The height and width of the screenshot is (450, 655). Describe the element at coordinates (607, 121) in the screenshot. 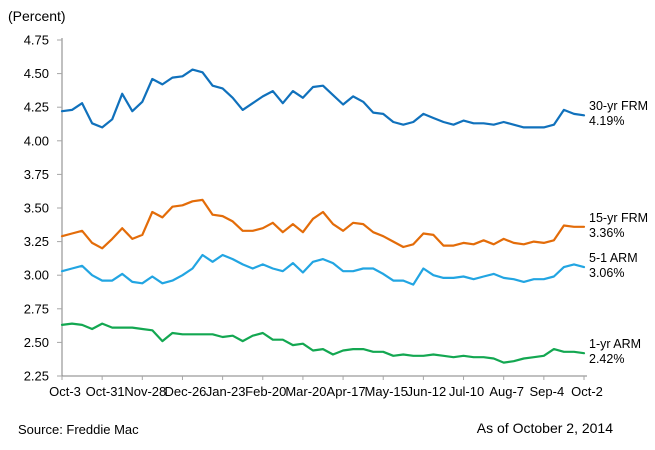

I see `series-latest-value: 4.19%` at that location.